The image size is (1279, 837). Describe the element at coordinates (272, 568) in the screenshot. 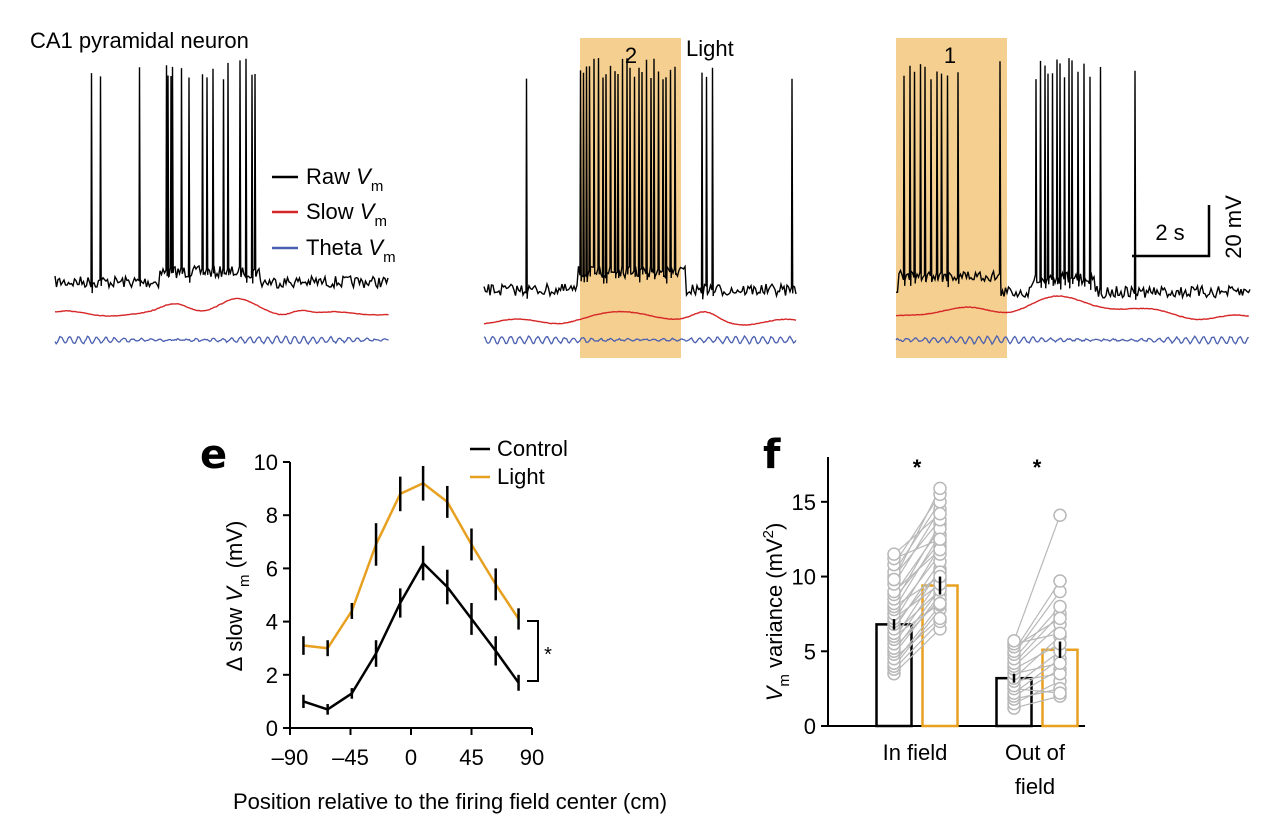

I see `panel-e-y-tick-label: 6` at that location.